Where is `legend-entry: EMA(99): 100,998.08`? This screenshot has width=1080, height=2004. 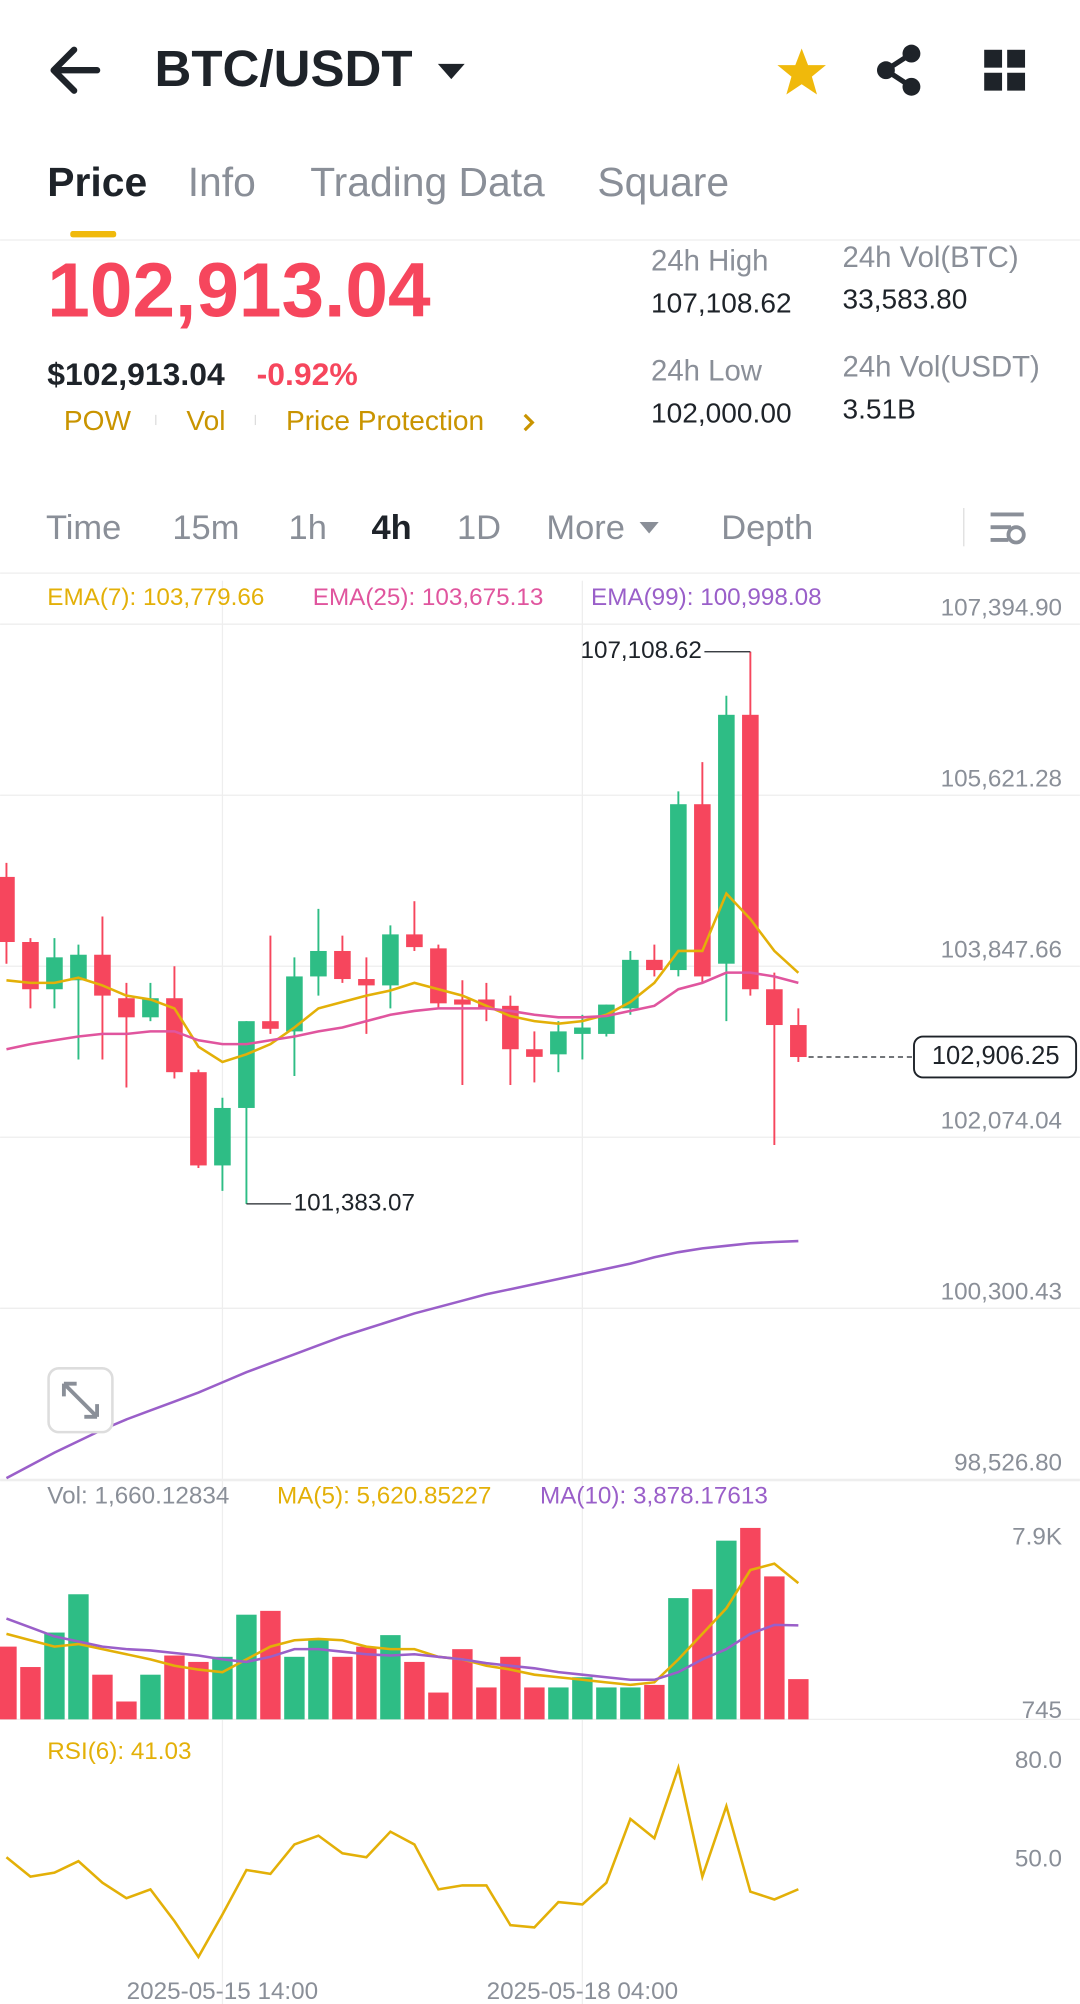 legend-entry: EMA(99): 100,998.08 is located at coordinates (706, 597).